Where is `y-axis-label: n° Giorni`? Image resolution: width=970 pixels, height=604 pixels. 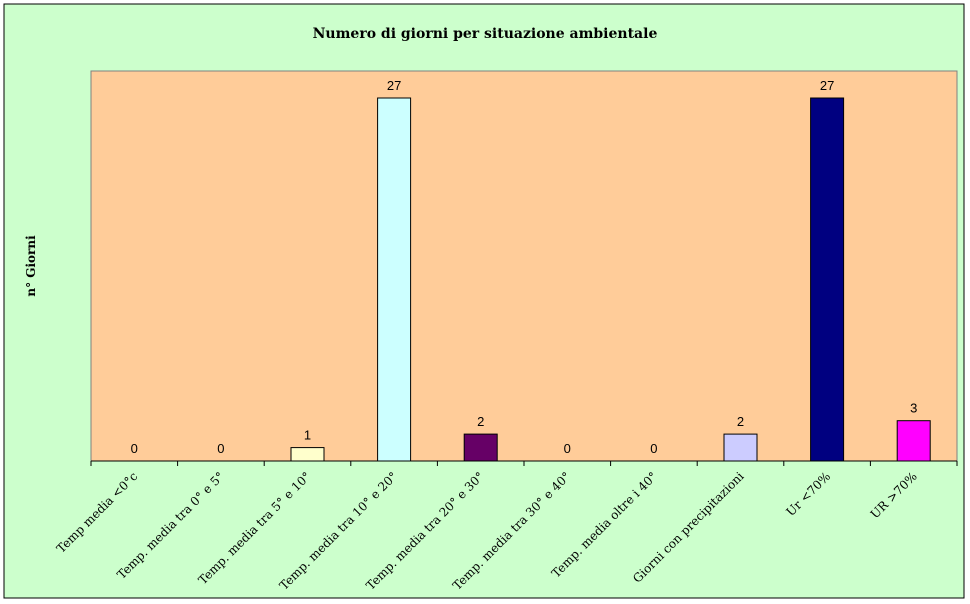 y-axis-label: n° Giorni is located at coordinates (31, 266).